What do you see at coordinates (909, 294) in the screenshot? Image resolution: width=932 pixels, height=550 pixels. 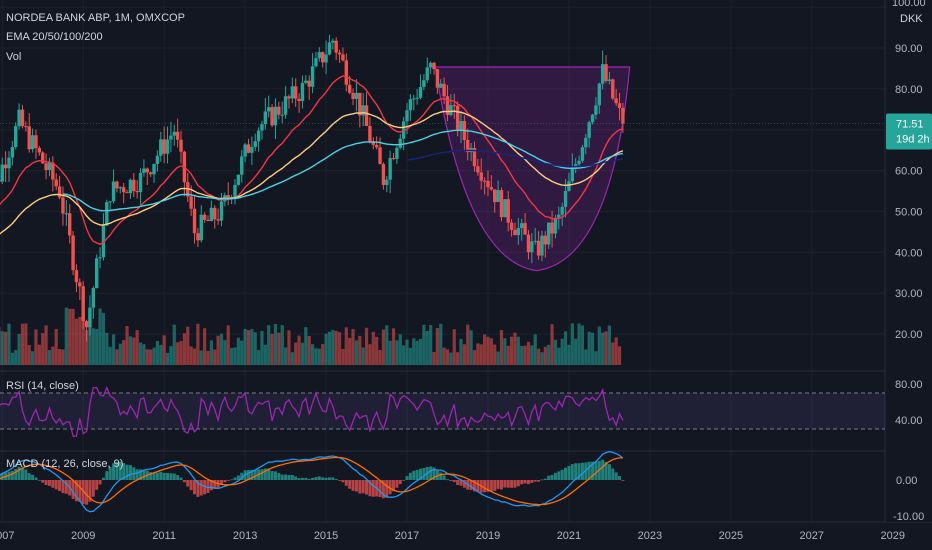 I see `price-tick-label: 30.00` at bounding box center [909, 294].